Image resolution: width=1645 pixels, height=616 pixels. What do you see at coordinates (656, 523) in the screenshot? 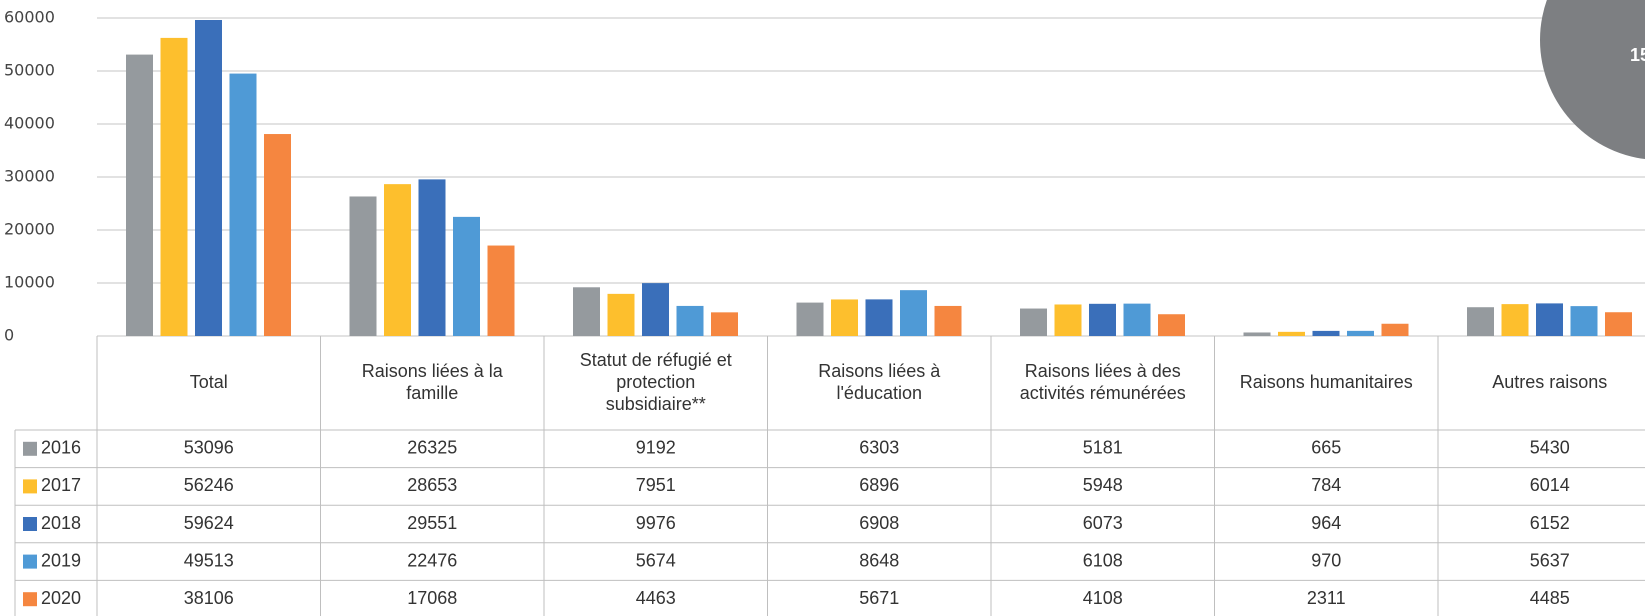
I see `table-value: 9976` at bounding box center [656, 523].